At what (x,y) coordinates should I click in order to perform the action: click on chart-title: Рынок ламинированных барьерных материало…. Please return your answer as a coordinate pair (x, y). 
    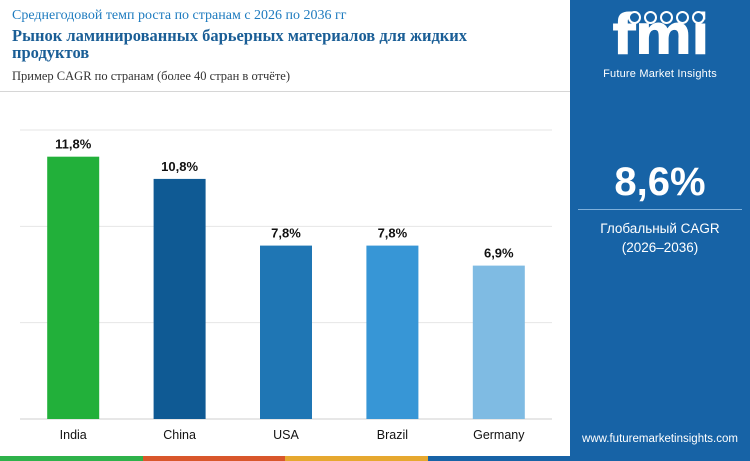
    Looking at the image, I should click on (240, 44).